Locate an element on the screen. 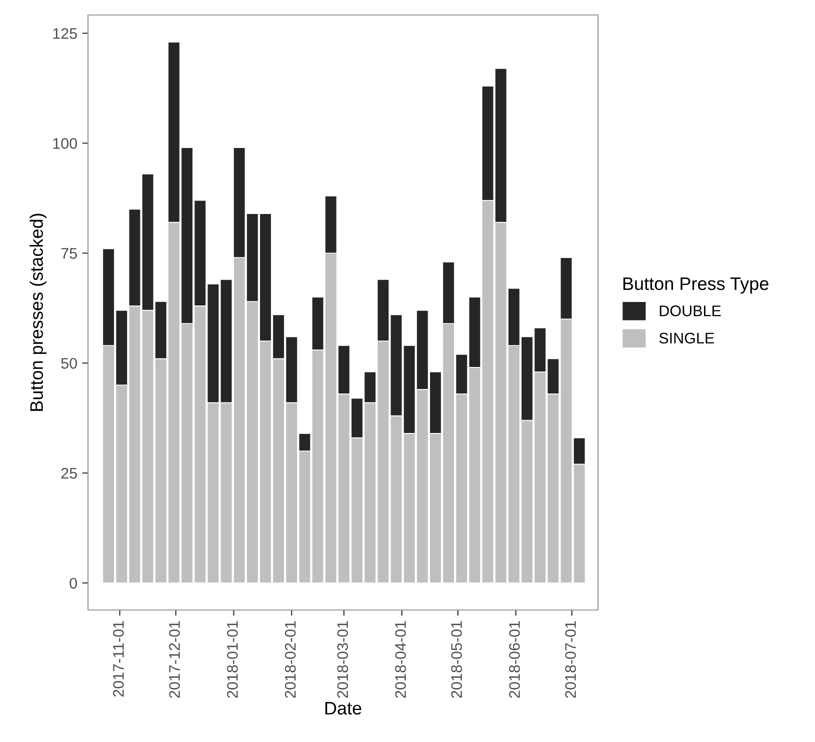  y-tick-label: 0 is located at coordinates (73, 583).